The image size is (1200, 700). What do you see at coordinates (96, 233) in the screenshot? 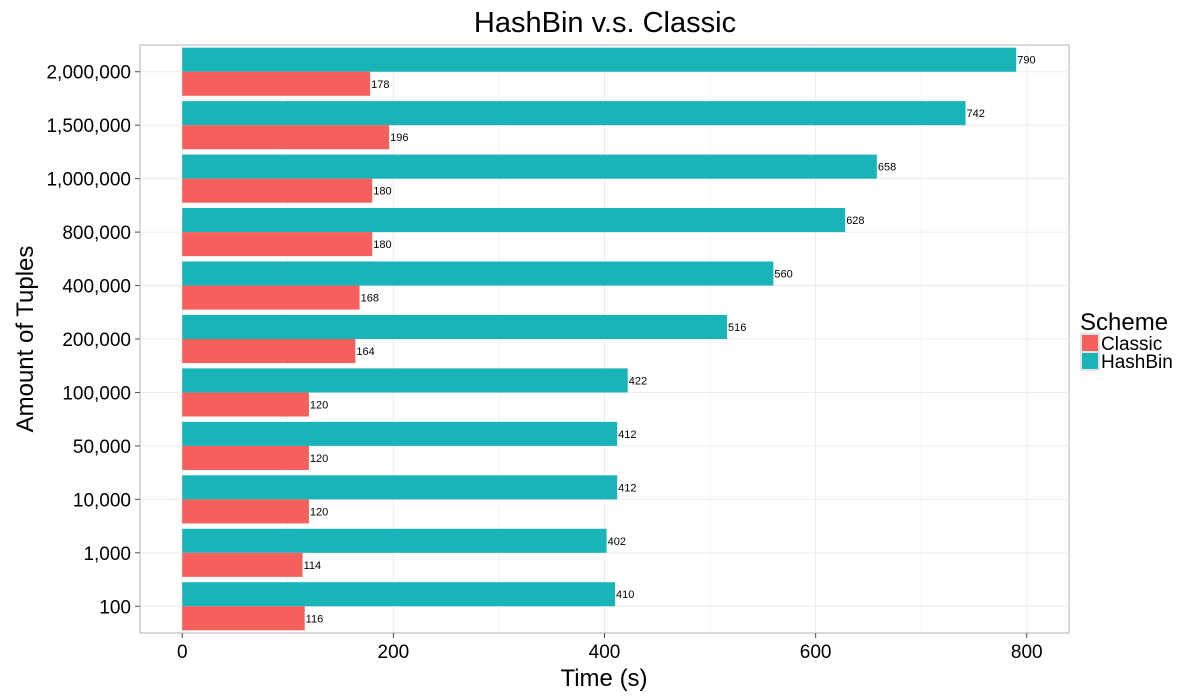
I see `y-tick-label: 800,000` at bounding box center [96, 233].